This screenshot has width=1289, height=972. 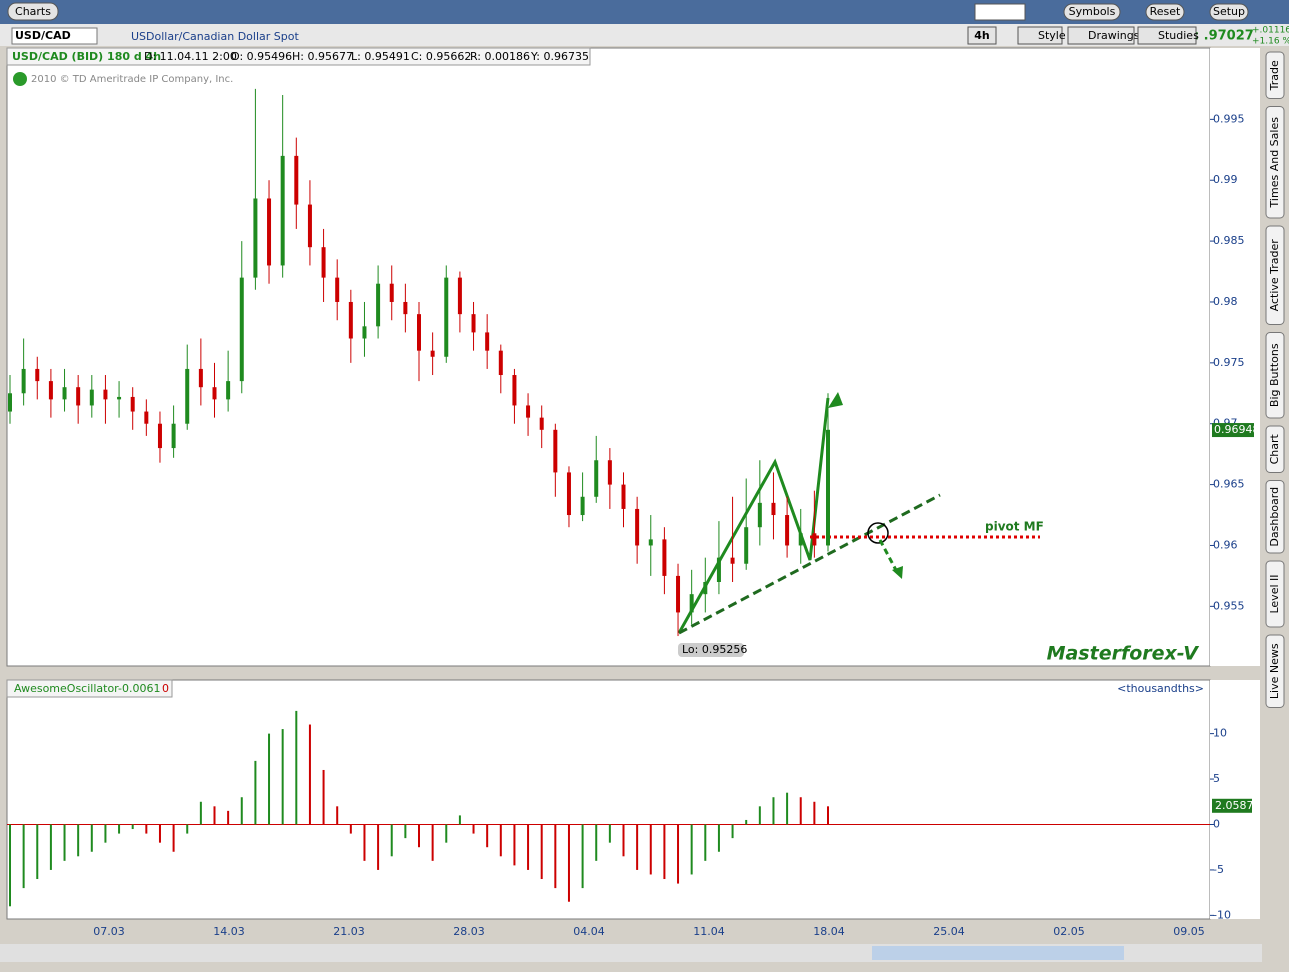 I want to click on tool-label: Drawings, so click(x=1114, y=35).